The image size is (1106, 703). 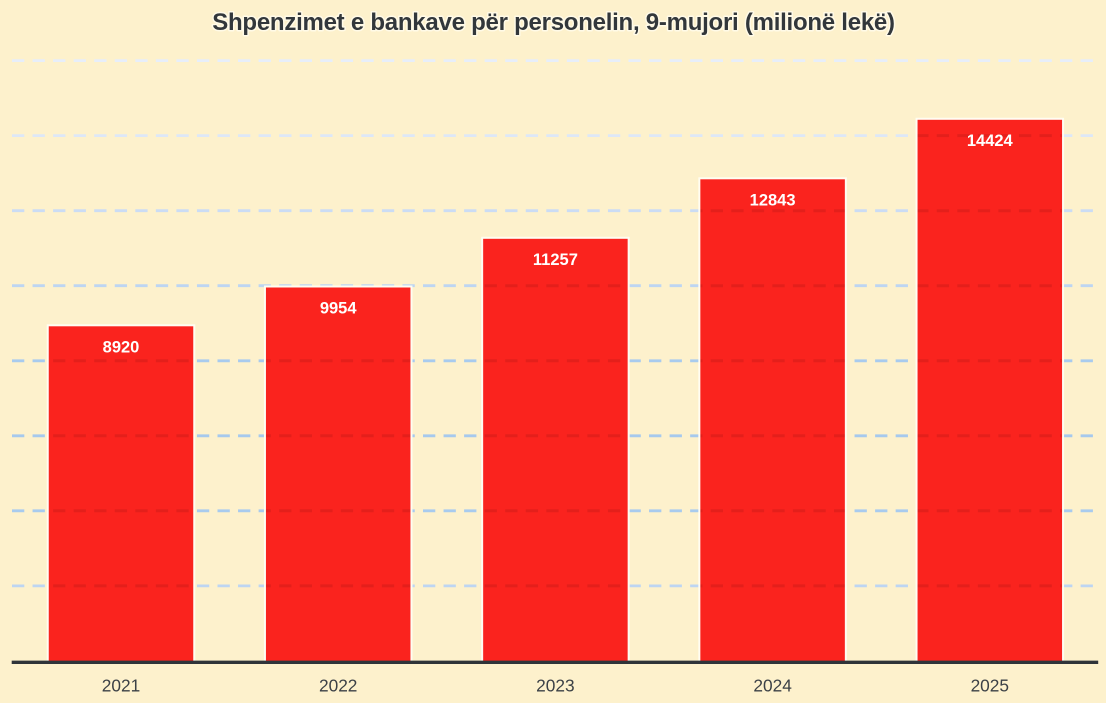 I want to click on svg-text: 2025, so click(x=990, y=686).